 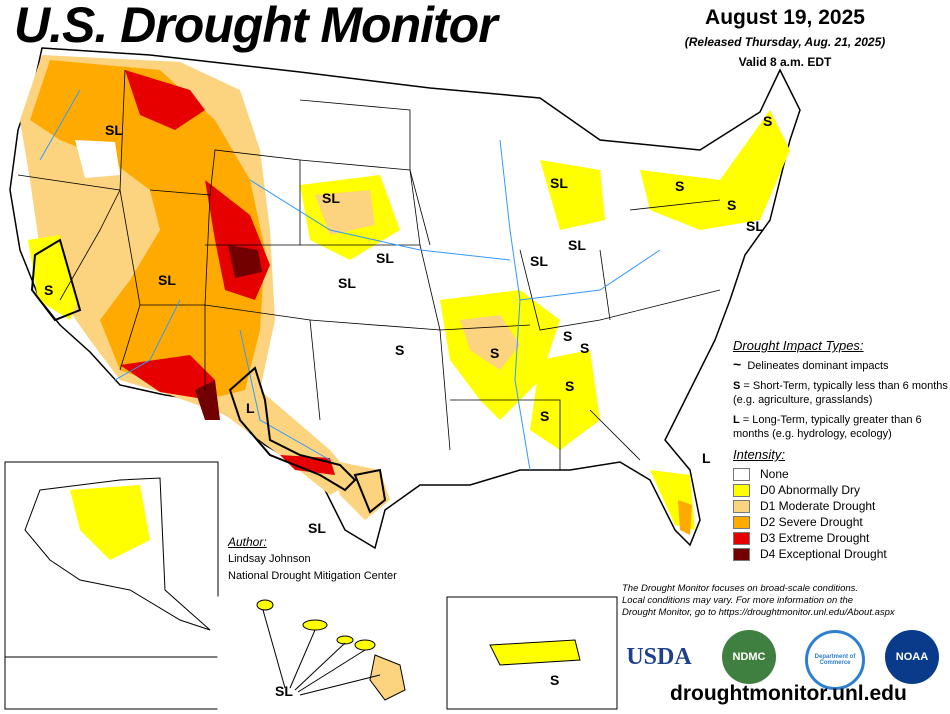 I want to click on puerto-rico, so click(x=535, y=652).